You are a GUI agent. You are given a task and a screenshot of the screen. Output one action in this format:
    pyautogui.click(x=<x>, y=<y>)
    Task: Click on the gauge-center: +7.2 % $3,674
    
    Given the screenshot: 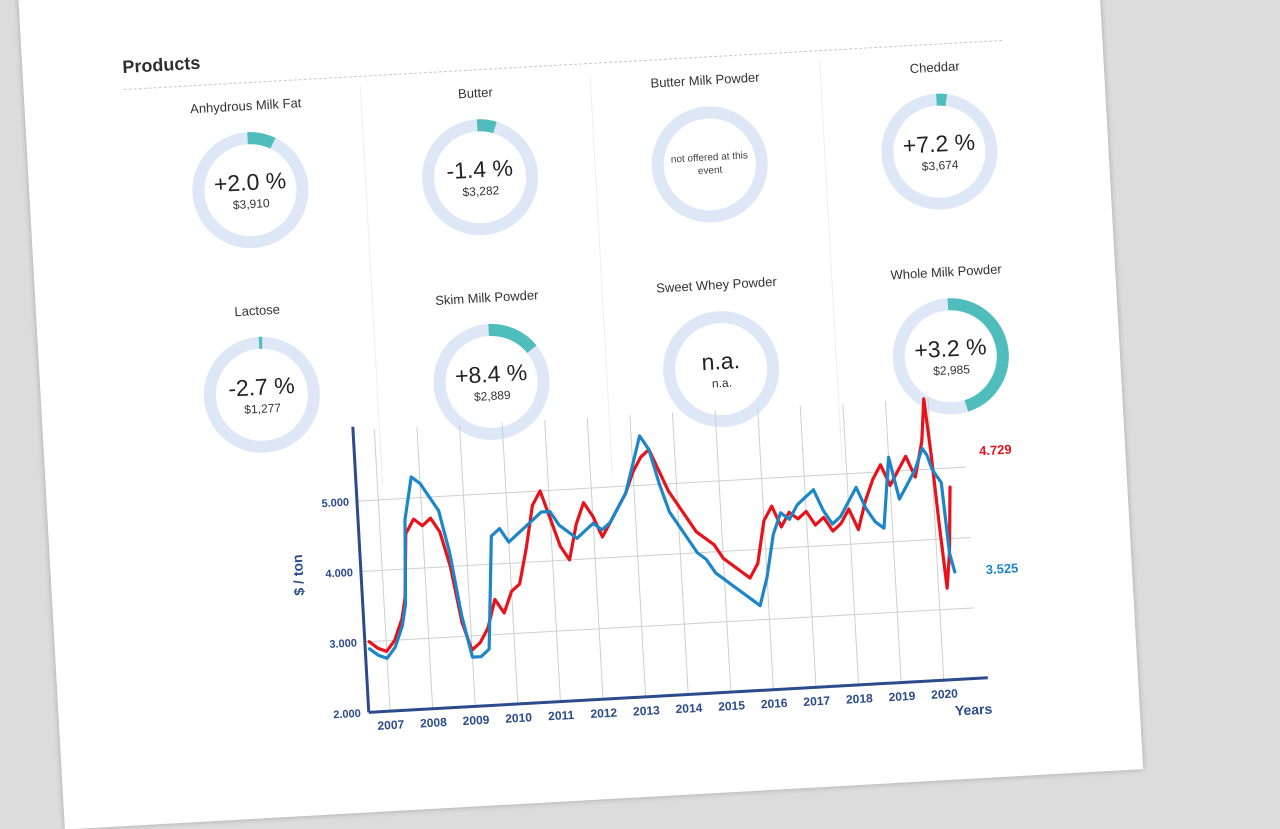 What is the action you would take?
    pyautogui.click(x=939, y=151)
    